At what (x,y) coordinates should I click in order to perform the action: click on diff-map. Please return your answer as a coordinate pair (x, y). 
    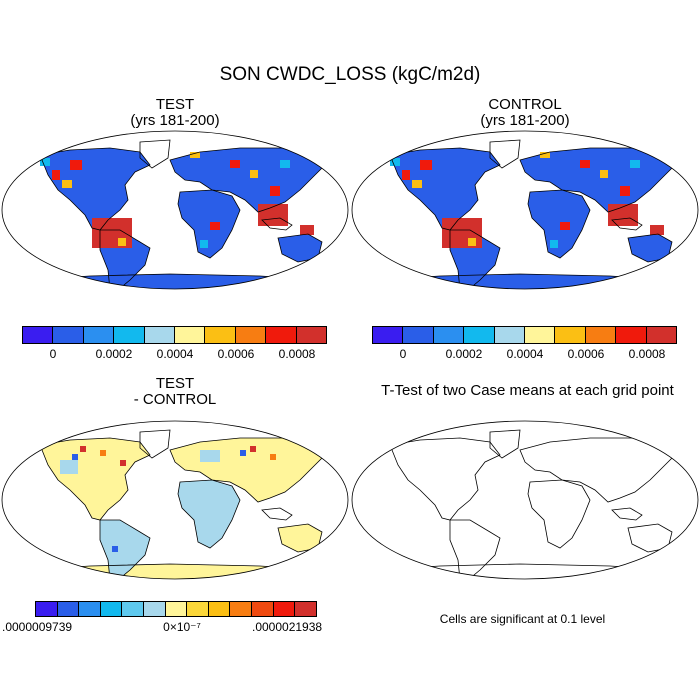
    Looking at the image, I should click on (175, 500).